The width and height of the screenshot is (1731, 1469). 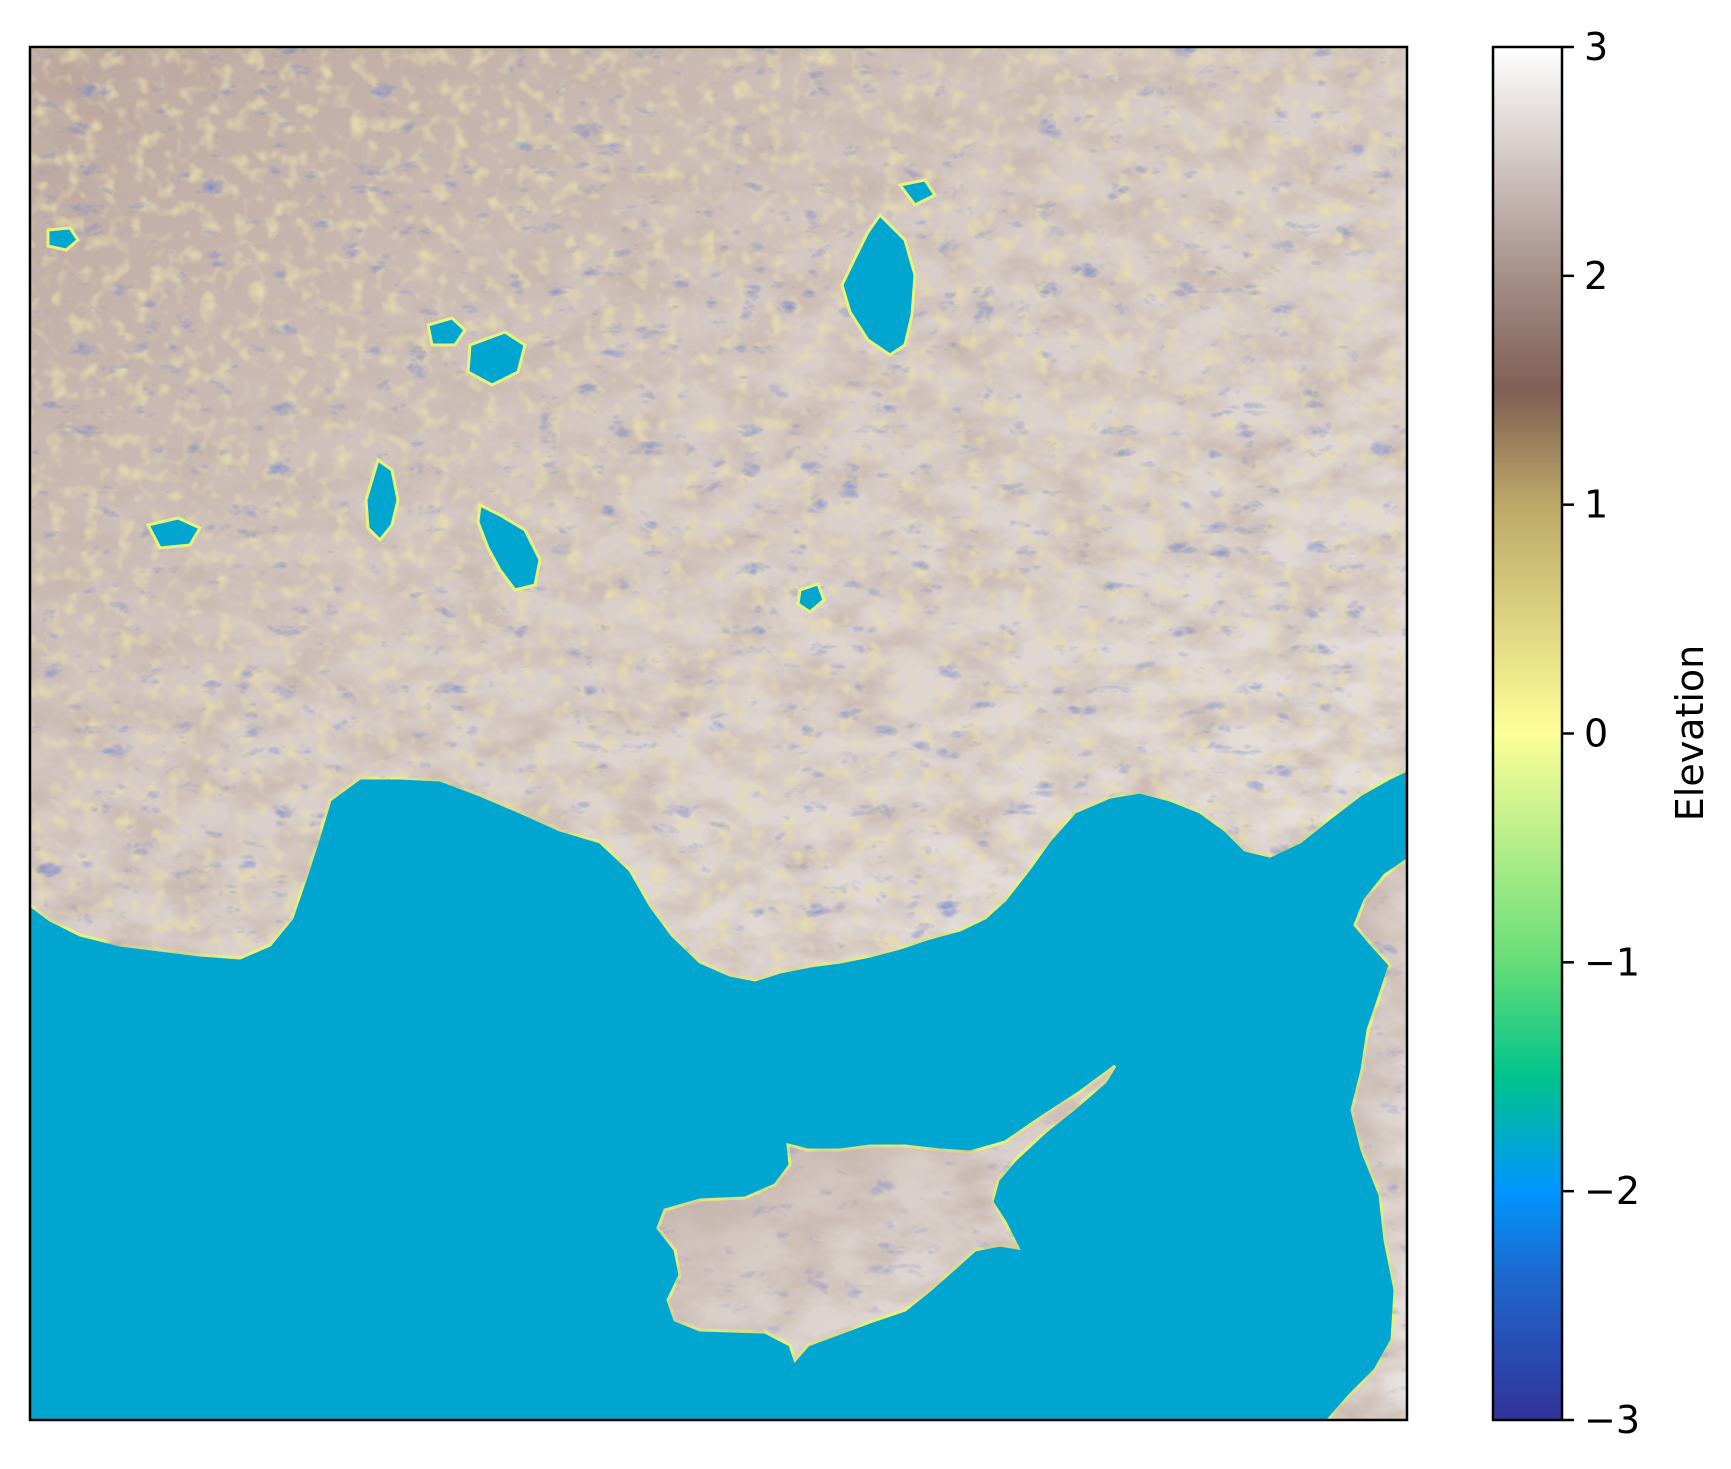 What do you see at coordinates (878, 284) in the screenshot?
I see `lake-tuz` at bounding box center [878, 284].